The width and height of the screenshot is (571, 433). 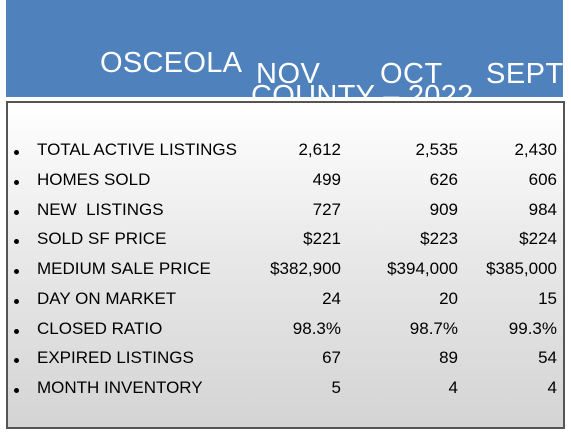 What do you see at coordinates (448, 357) in the screenshot?
I see `stat-value-oct: 89` at bounding box center [448, 357].